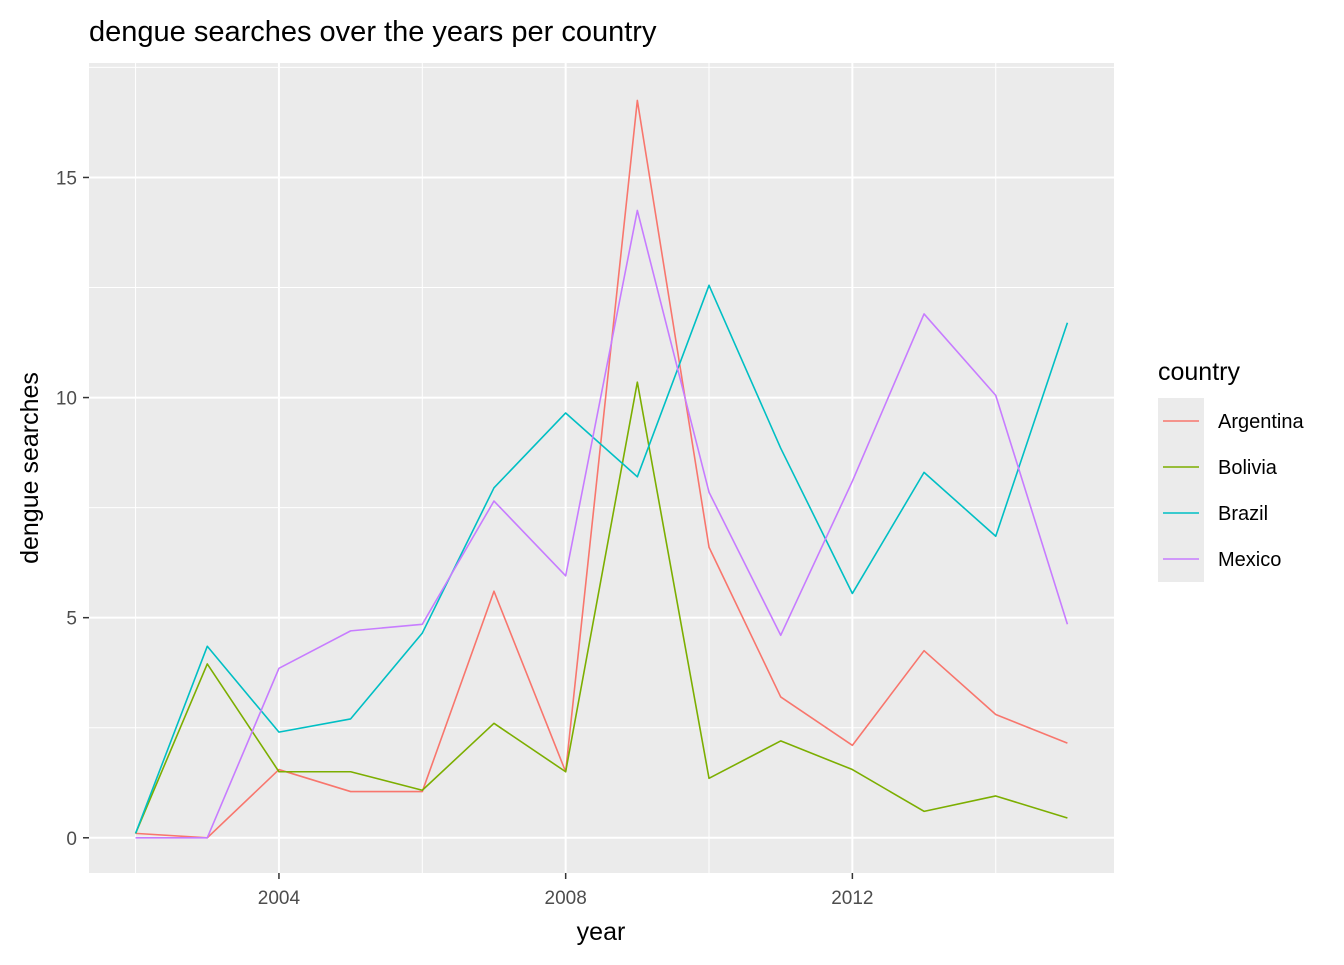  I want to click on y-tick-label: 0, so click(71, 839).